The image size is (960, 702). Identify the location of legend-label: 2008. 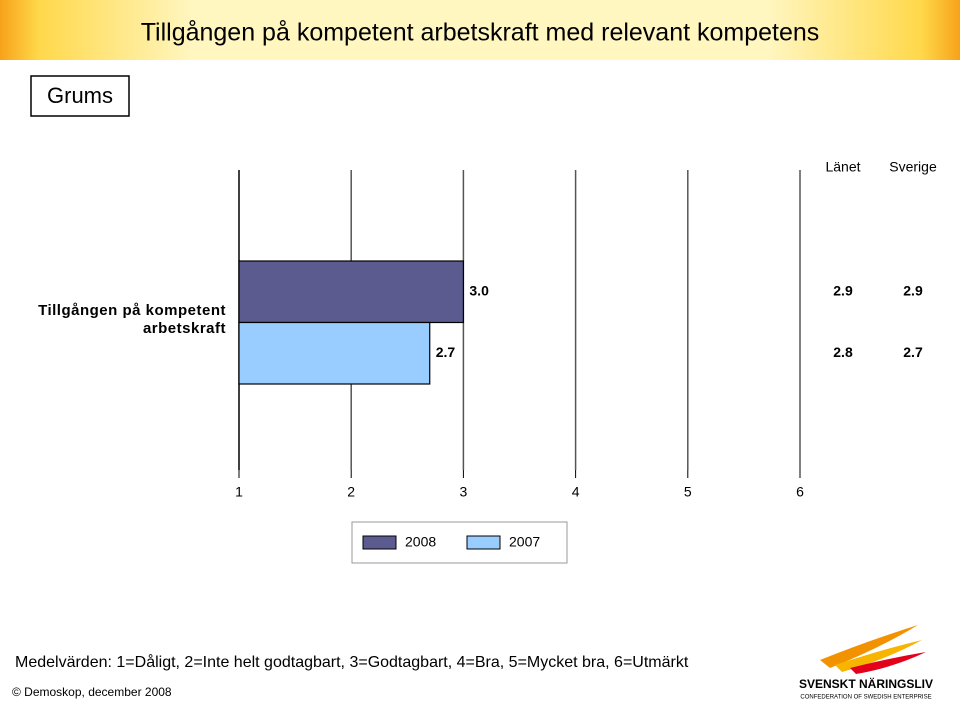
(420, 542).